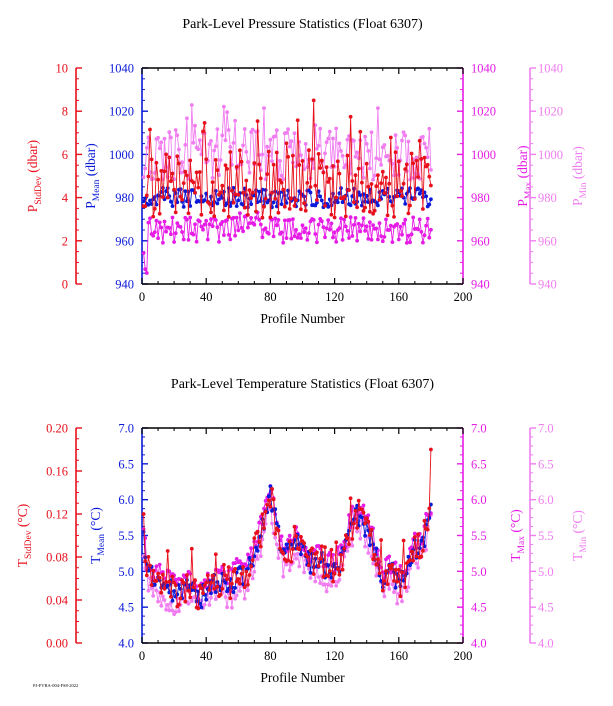 This screenshot has height=706, width=613. Describe the element at coordinates (483, 155) in the screenshot. I see `y-tick-label-max: 1000` at that location.